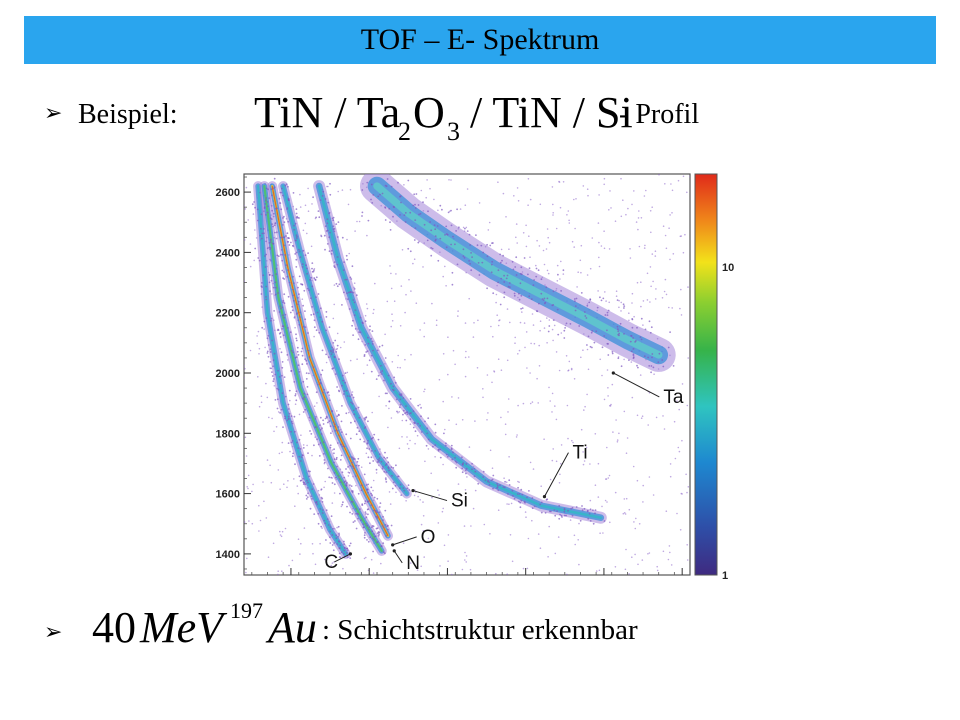 This screenshot has width=960, height=720. Describe the element at coordinates (228, 555) in the screenshot. I see `y-tick-label: 1400` at that location.